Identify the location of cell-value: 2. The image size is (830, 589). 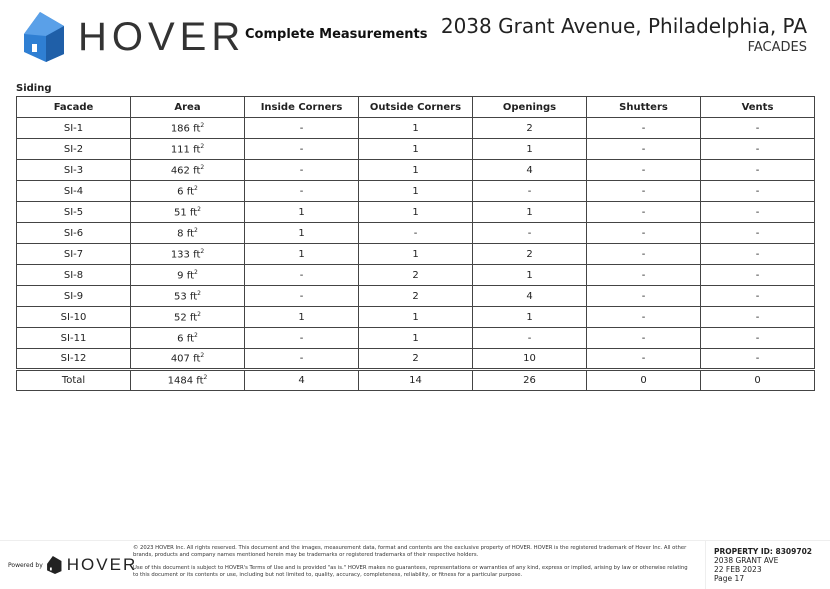
(415, 275).